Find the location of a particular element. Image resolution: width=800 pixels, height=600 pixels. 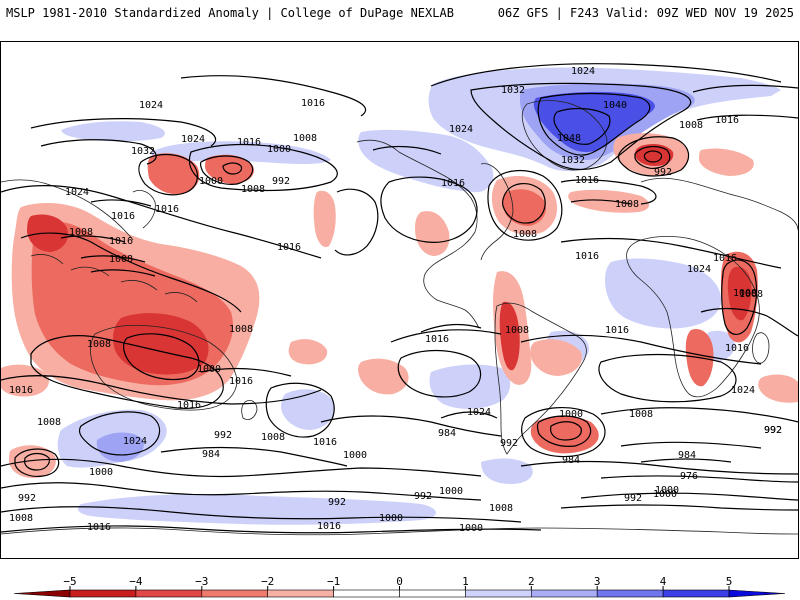

isobar-1008-south-indian is located at coordinates (699, 415).